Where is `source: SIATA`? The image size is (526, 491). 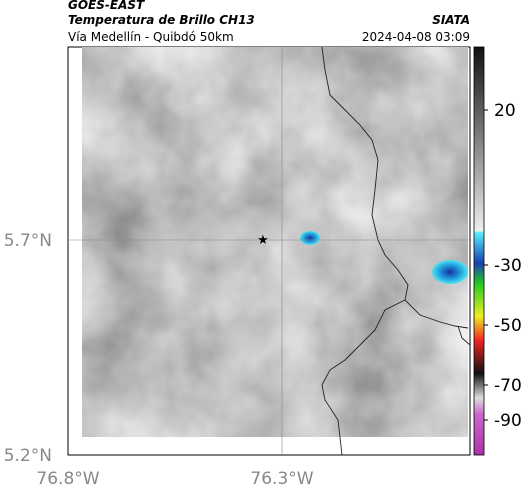
source: SIATA is located at coordinates (451, 20).